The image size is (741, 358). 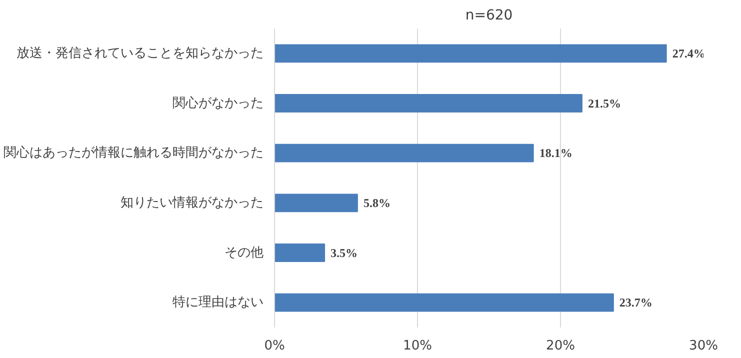 I want to click on data-label: 23.7%, so click(x=635, y=303).